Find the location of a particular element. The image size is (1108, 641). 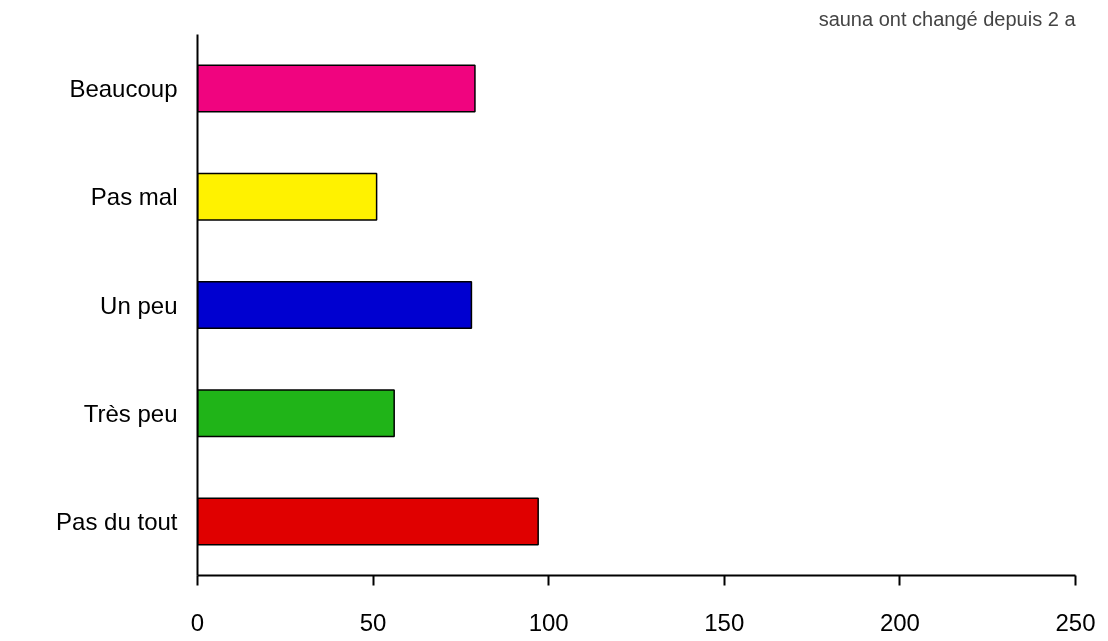

x-tick-label: 100 is located at coordinates (548, 622).